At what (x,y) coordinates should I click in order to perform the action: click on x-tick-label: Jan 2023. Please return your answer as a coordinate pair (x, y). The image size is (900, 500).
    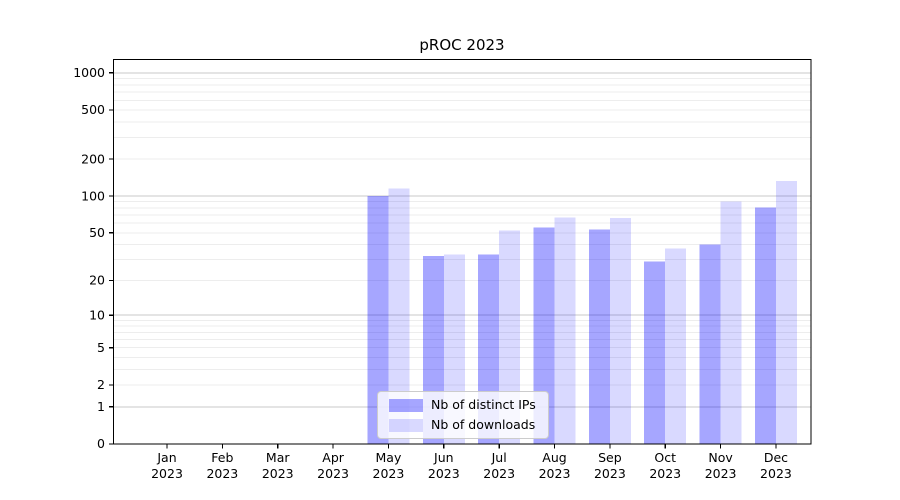
    Looking at the image, I should click on (167, 465).